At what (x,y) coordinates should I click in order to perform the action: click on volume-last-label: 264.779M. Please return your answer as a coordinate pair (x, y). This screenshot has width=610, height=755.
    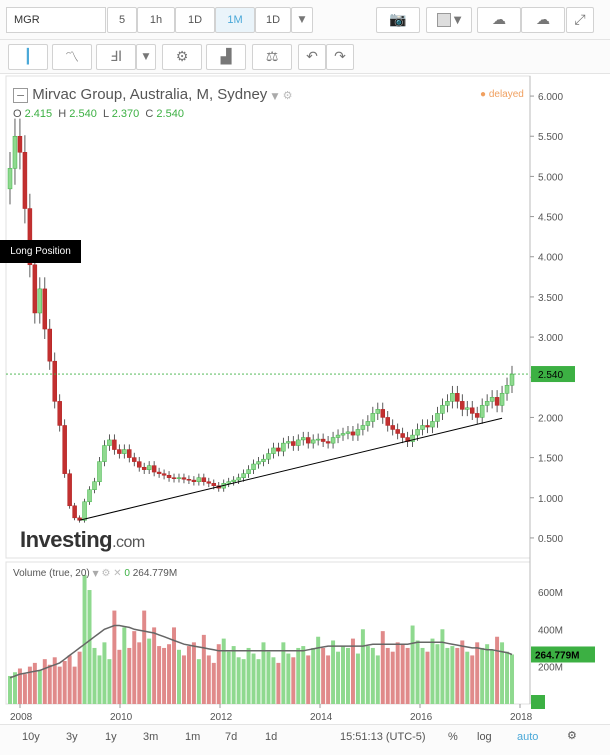
    Looking at the image, I should click on (557, 655).